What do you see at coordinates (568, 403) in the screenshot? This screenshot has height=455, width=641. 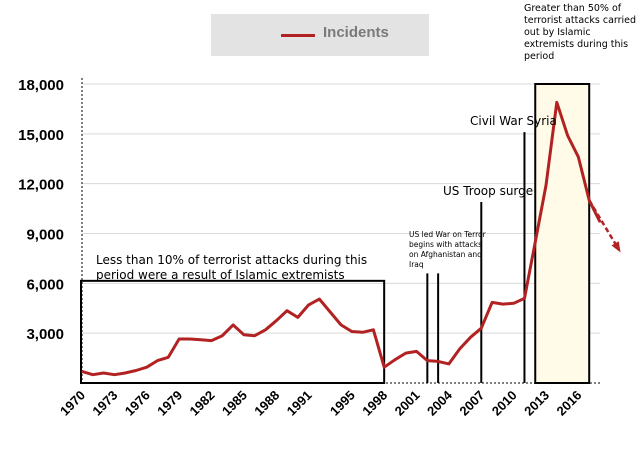 I see `x-tick-label: 2016` at bounding box center [568, 403].